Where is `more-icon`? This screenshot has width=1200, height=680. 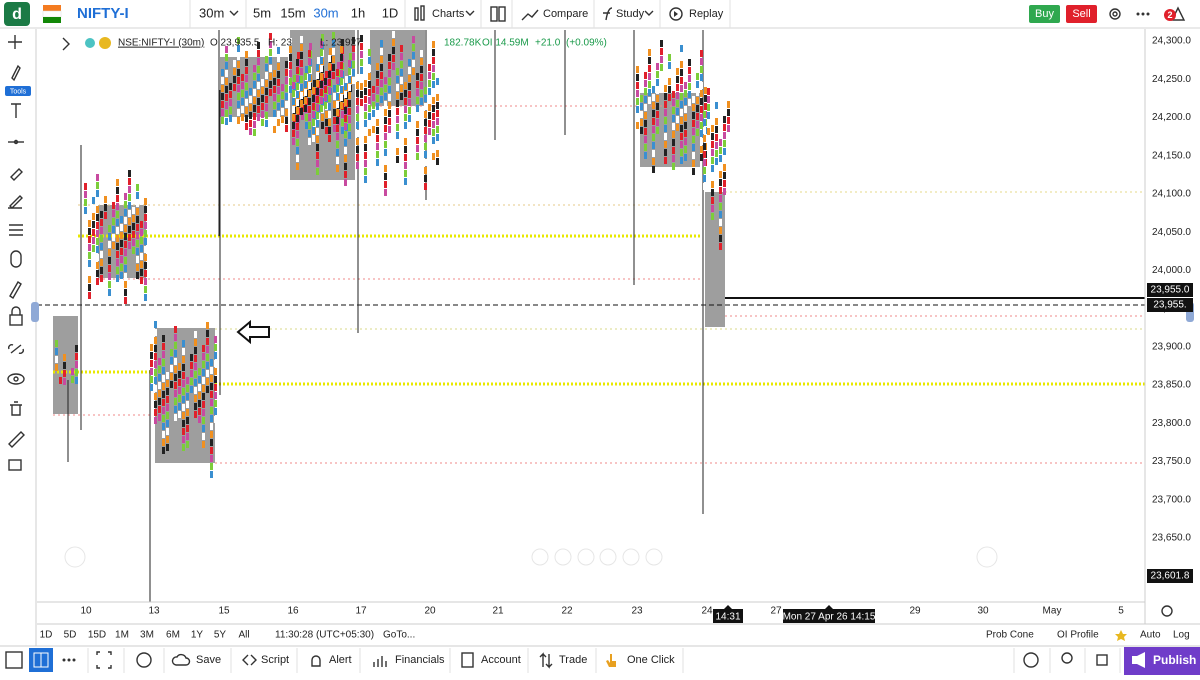 more-icon is located at coordinates (1143, 14).